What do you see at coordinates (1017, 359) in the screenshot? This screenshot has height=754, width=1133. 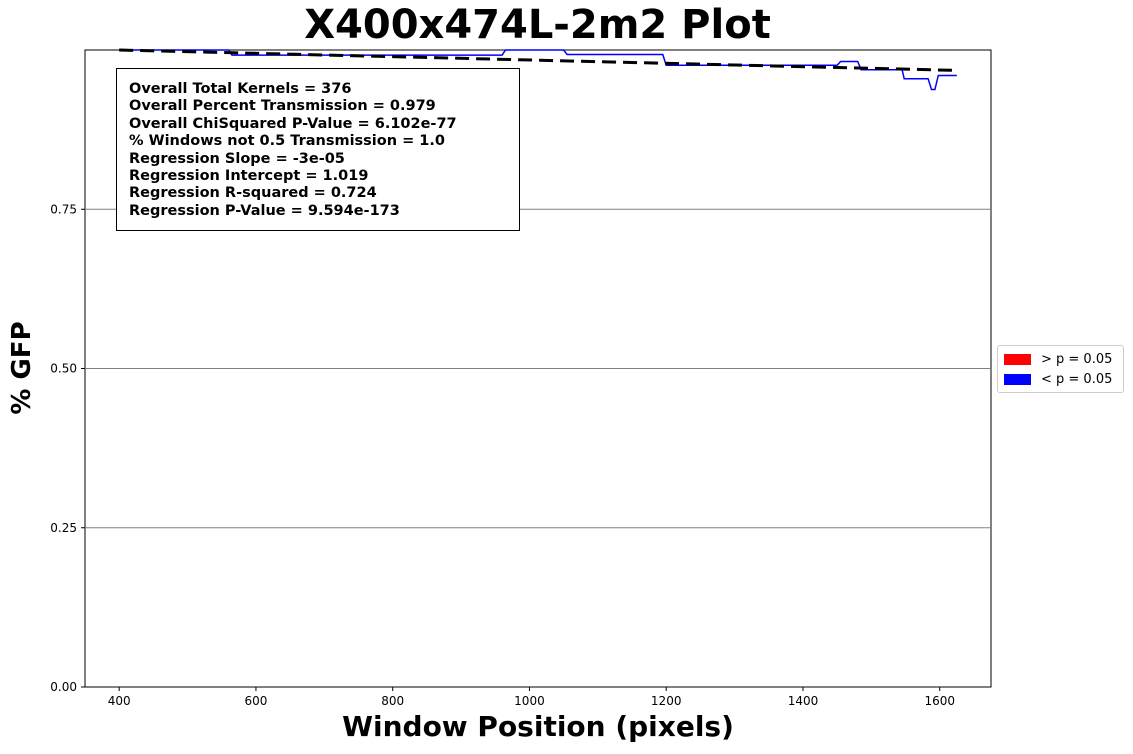 I see `legend-swatch-red` at bounding box center [1017, 359].